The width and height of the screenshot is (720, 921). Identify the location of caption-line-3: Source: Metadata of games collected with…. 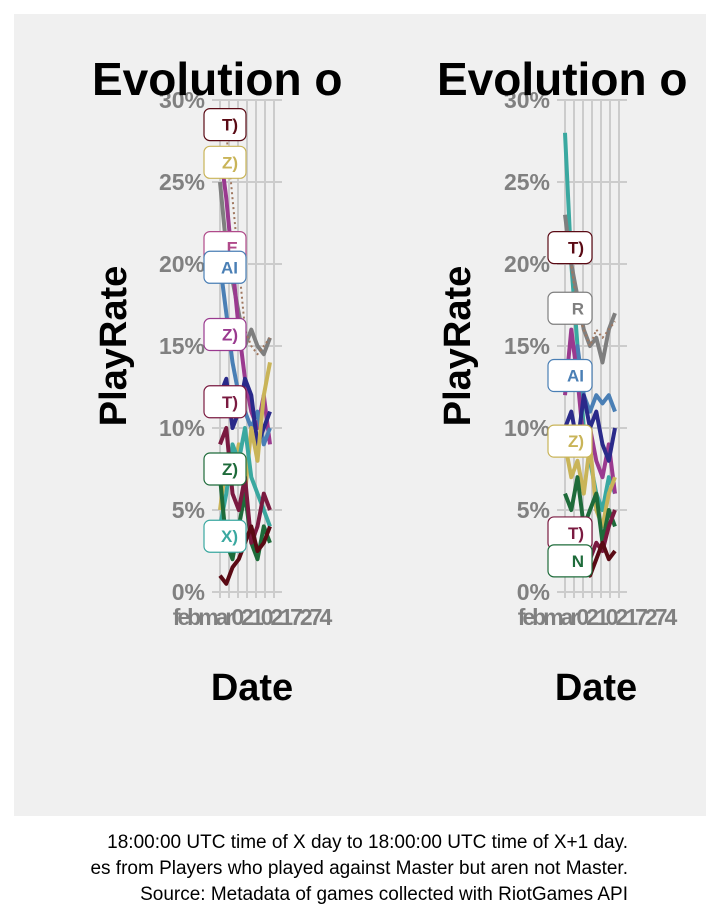
(384, 894).